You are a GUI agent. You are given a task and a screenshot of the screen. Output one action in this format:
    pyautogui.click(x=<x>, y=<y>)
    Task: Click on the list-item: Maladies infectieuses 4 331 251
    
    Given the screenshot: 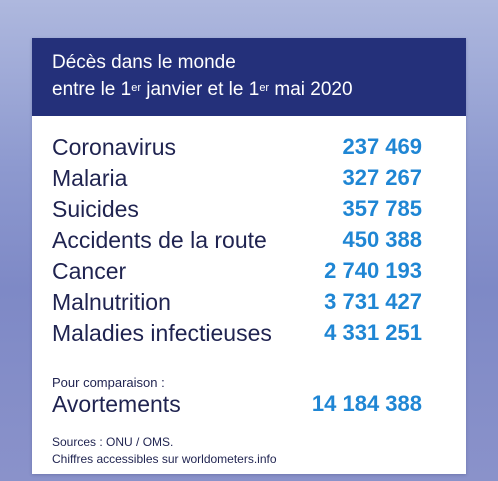 What is the action you would take?
    pyautogui.click(x=249, y=333)
    